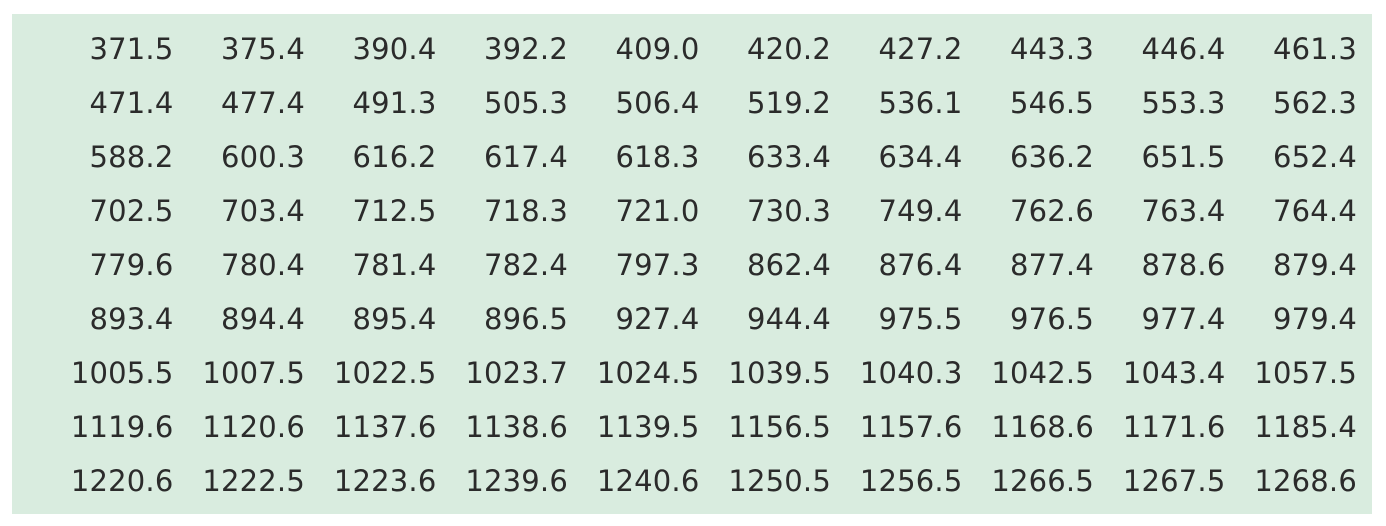 This screenshot has height=526, width=1386. What do you see at coordinates (525, 103) in the screenshot?
I see `table-cell: 505.3` at bounding box center [525, 103].